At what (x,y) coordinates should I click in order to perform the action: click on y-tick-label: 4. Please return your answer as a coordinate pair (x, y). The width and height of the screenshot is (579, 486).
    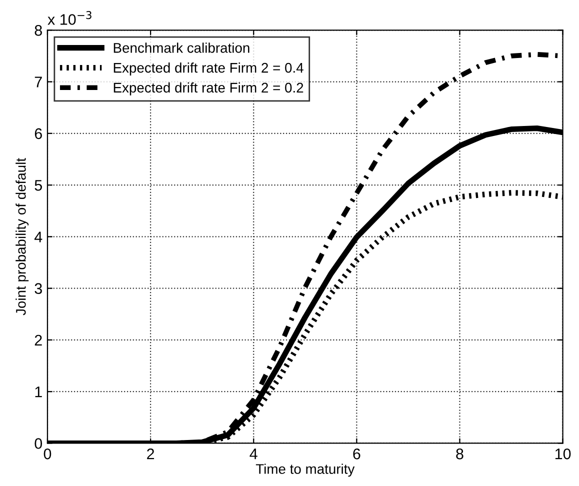
    Looking at the image, I should click on (38, 237).